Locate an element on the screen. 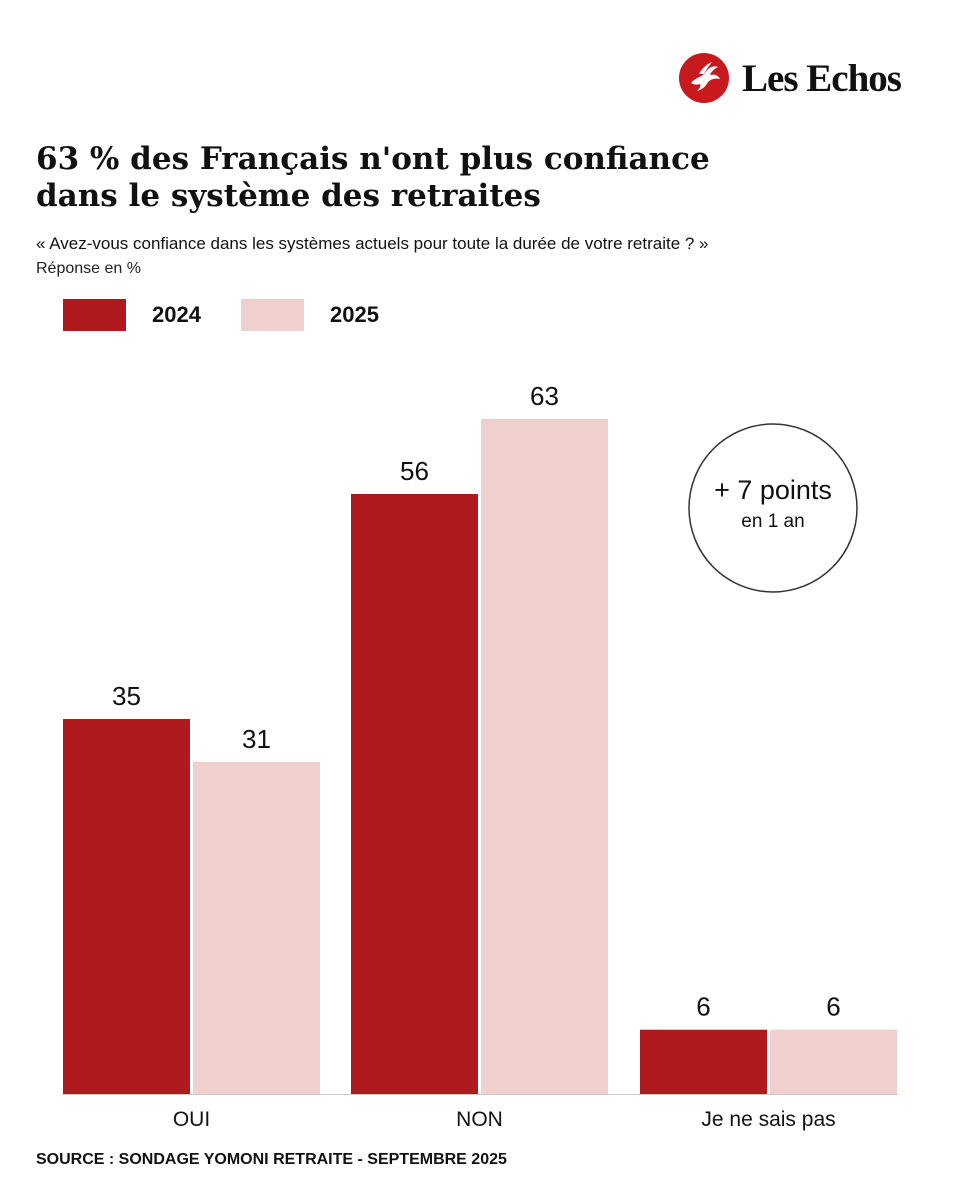 This screenshot has height=1200, width=961. category-label-non: NON is located at coordinates (479, 1119).